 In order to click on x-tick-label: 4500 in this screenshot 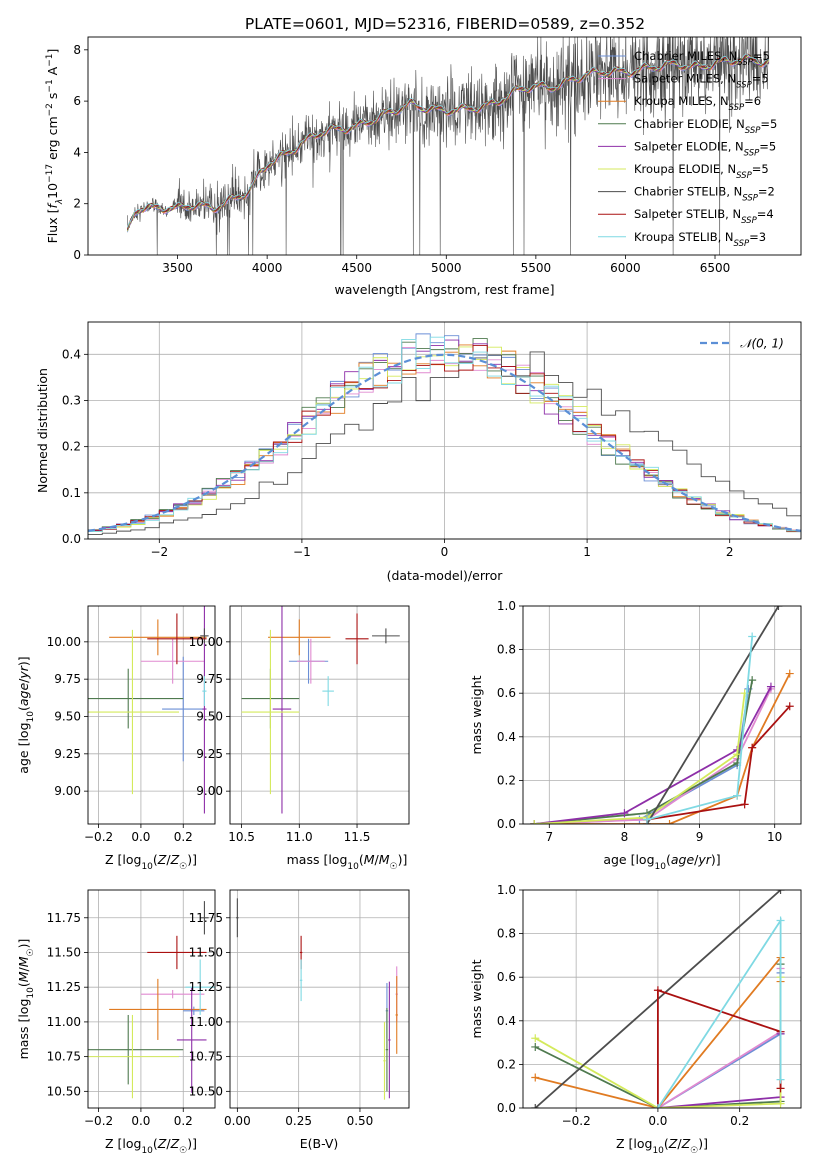, I will do `click(356, 268)`.